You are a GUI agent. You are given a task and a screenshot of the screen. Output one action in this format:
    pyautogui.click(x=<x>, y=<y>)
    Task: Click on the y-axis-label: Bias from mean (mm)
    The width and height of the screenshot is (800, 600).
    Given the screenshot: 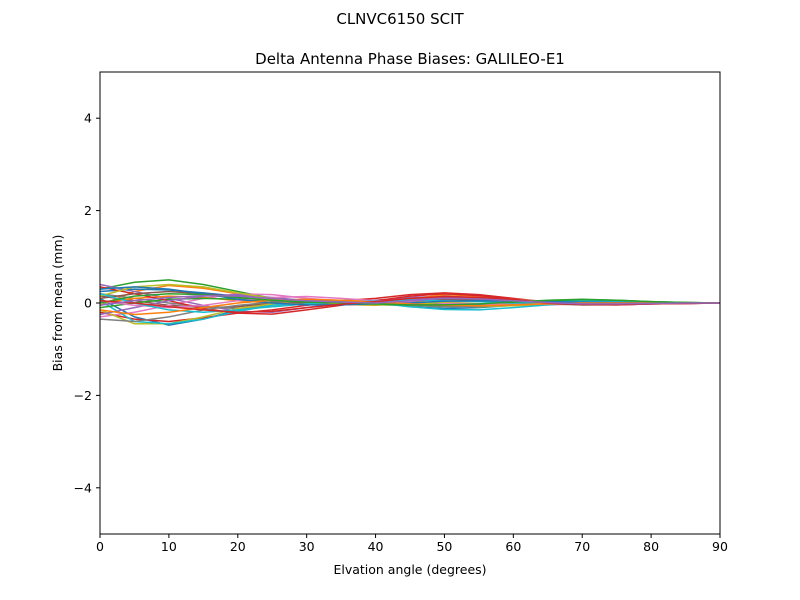 What is the action you would take?
    pyautogui.click(x=57, y=303)
    